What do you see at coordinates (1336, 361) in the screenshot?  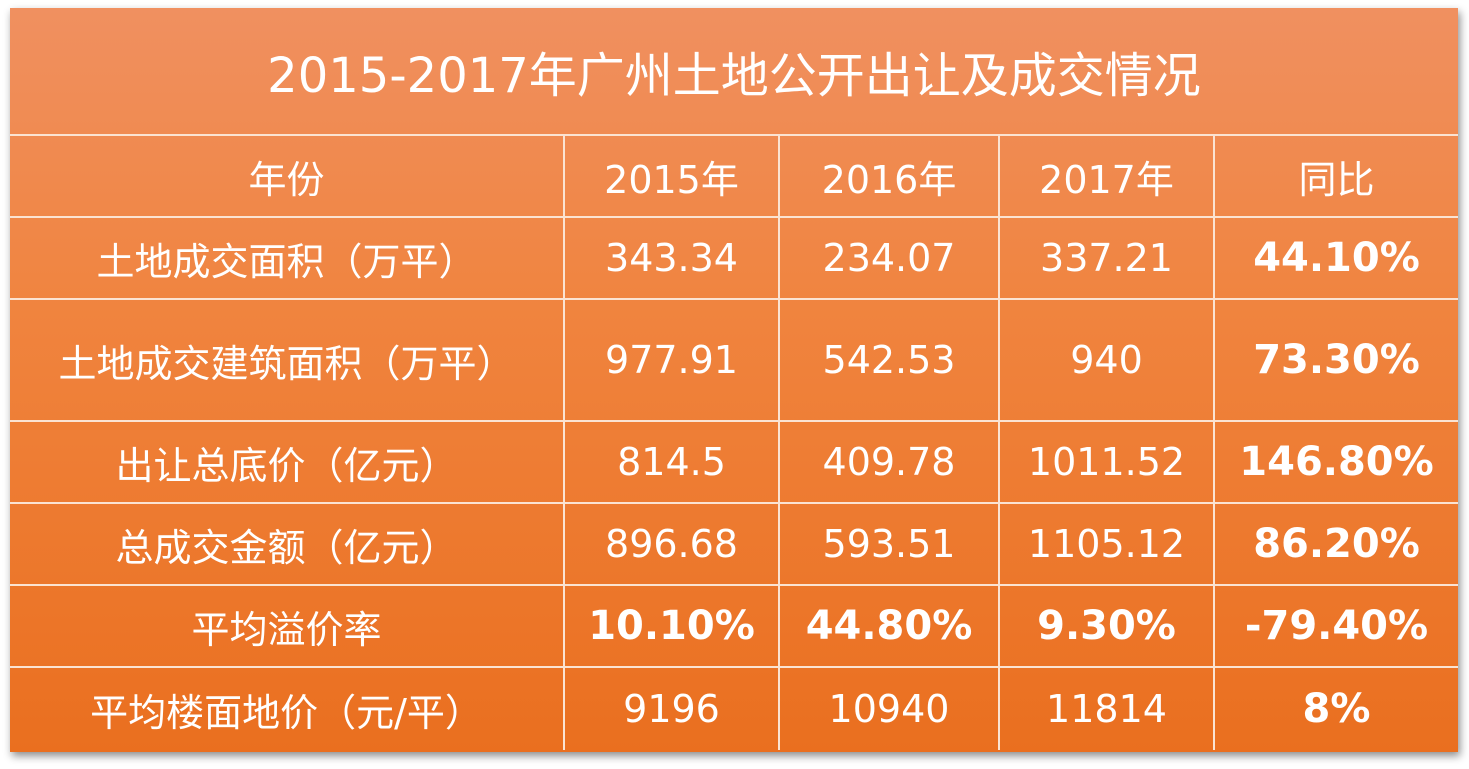 I see `data-cell: 73.30%` at bounding box center [1336, 361].